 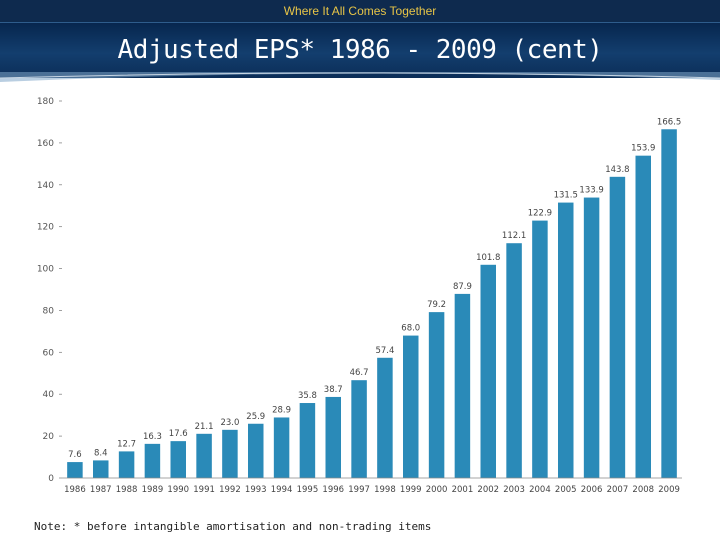 I want to click on x-tick-label: 2002, so click(x=488, y=490).